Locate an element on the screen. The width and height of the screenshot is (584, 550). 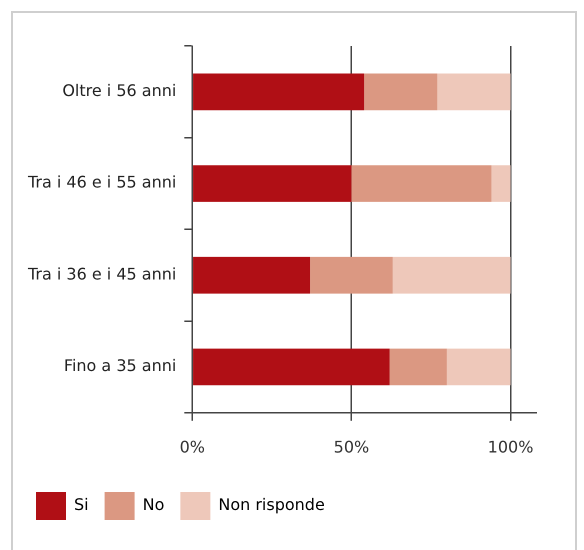
x-tick-label: 50% is located at coordinates (352, 447).